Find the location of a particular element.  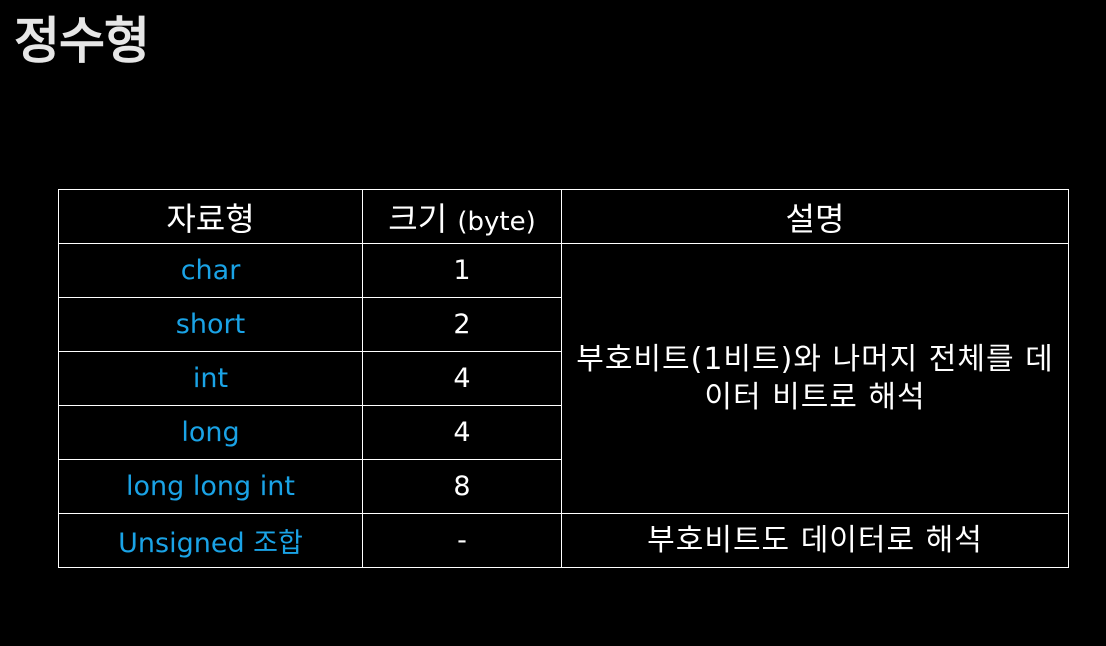

size-cell: - is located at coordinates (462, 540).